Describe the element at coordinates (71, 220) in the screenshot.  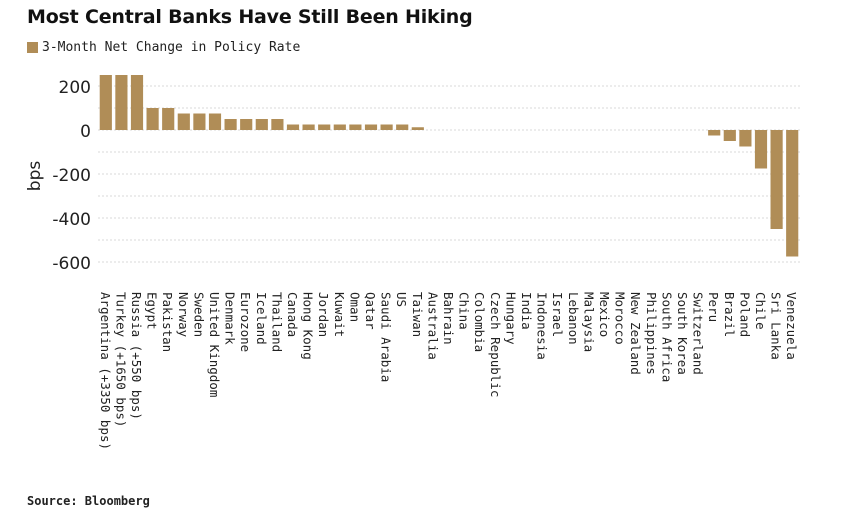
I see `y-tick-label: -400` at that location.